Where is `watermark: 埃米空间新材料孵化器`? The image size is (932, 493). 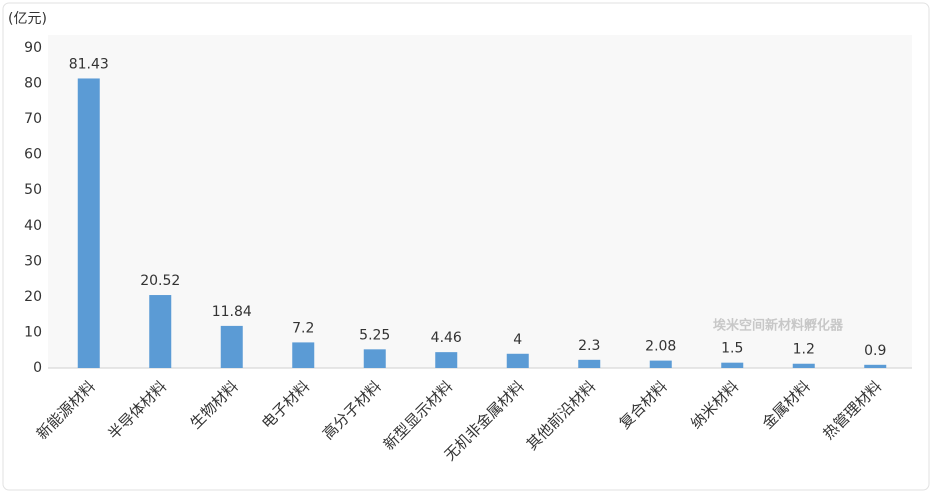 watermark: 埃米空间新材料孵化器 is located at coordinates (778, 326).